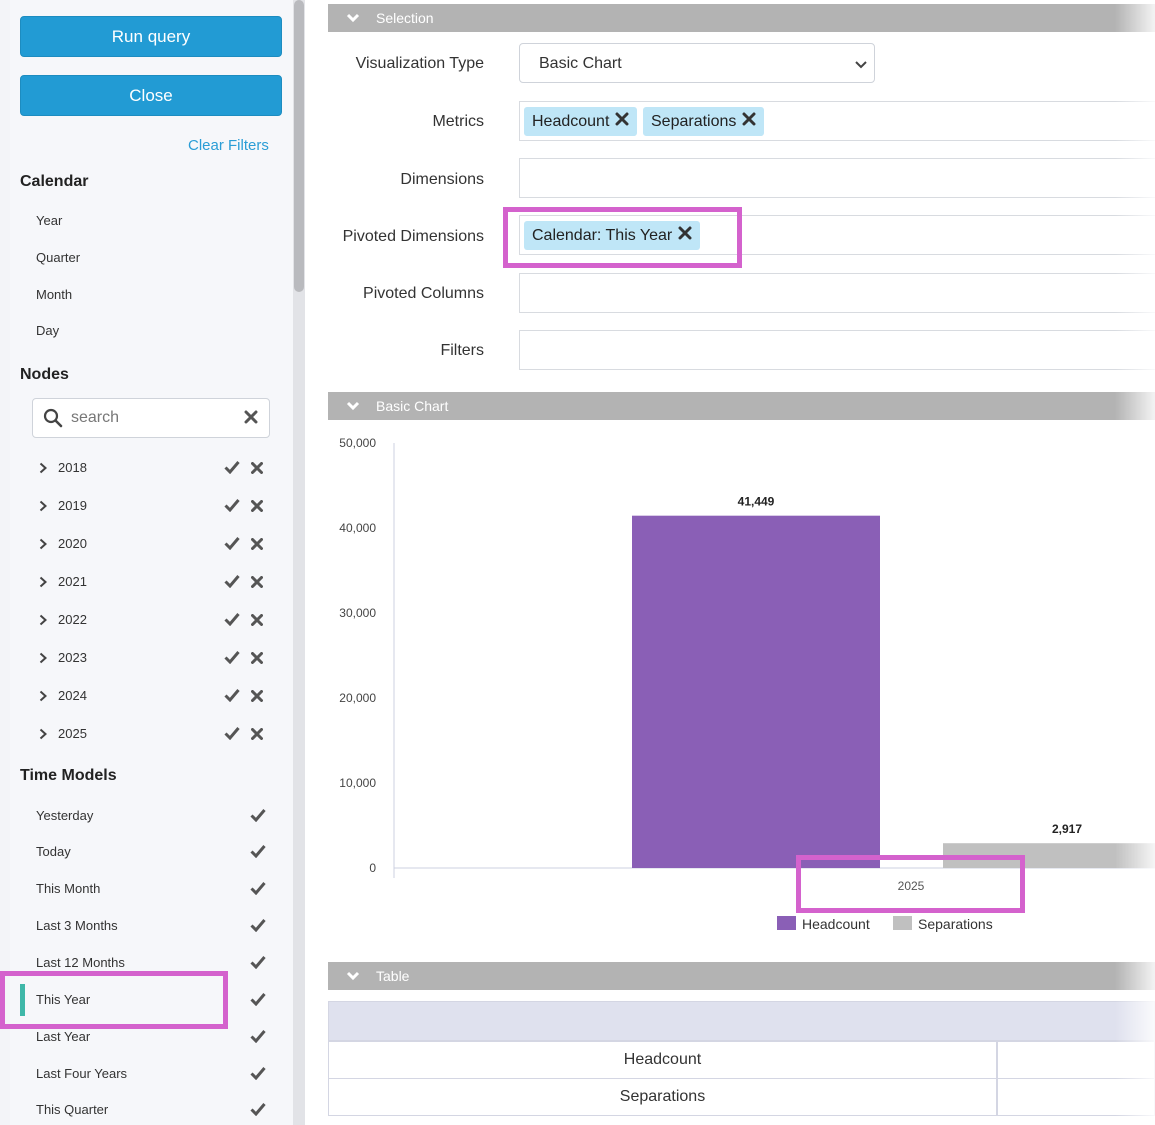 The image size is (1155, 1125). What do you see at coordinates (602, 235) in the screenshot?
I see `pivoted-dimension-tag-label: Calendar: This Year` at bounding box center [602, 235].